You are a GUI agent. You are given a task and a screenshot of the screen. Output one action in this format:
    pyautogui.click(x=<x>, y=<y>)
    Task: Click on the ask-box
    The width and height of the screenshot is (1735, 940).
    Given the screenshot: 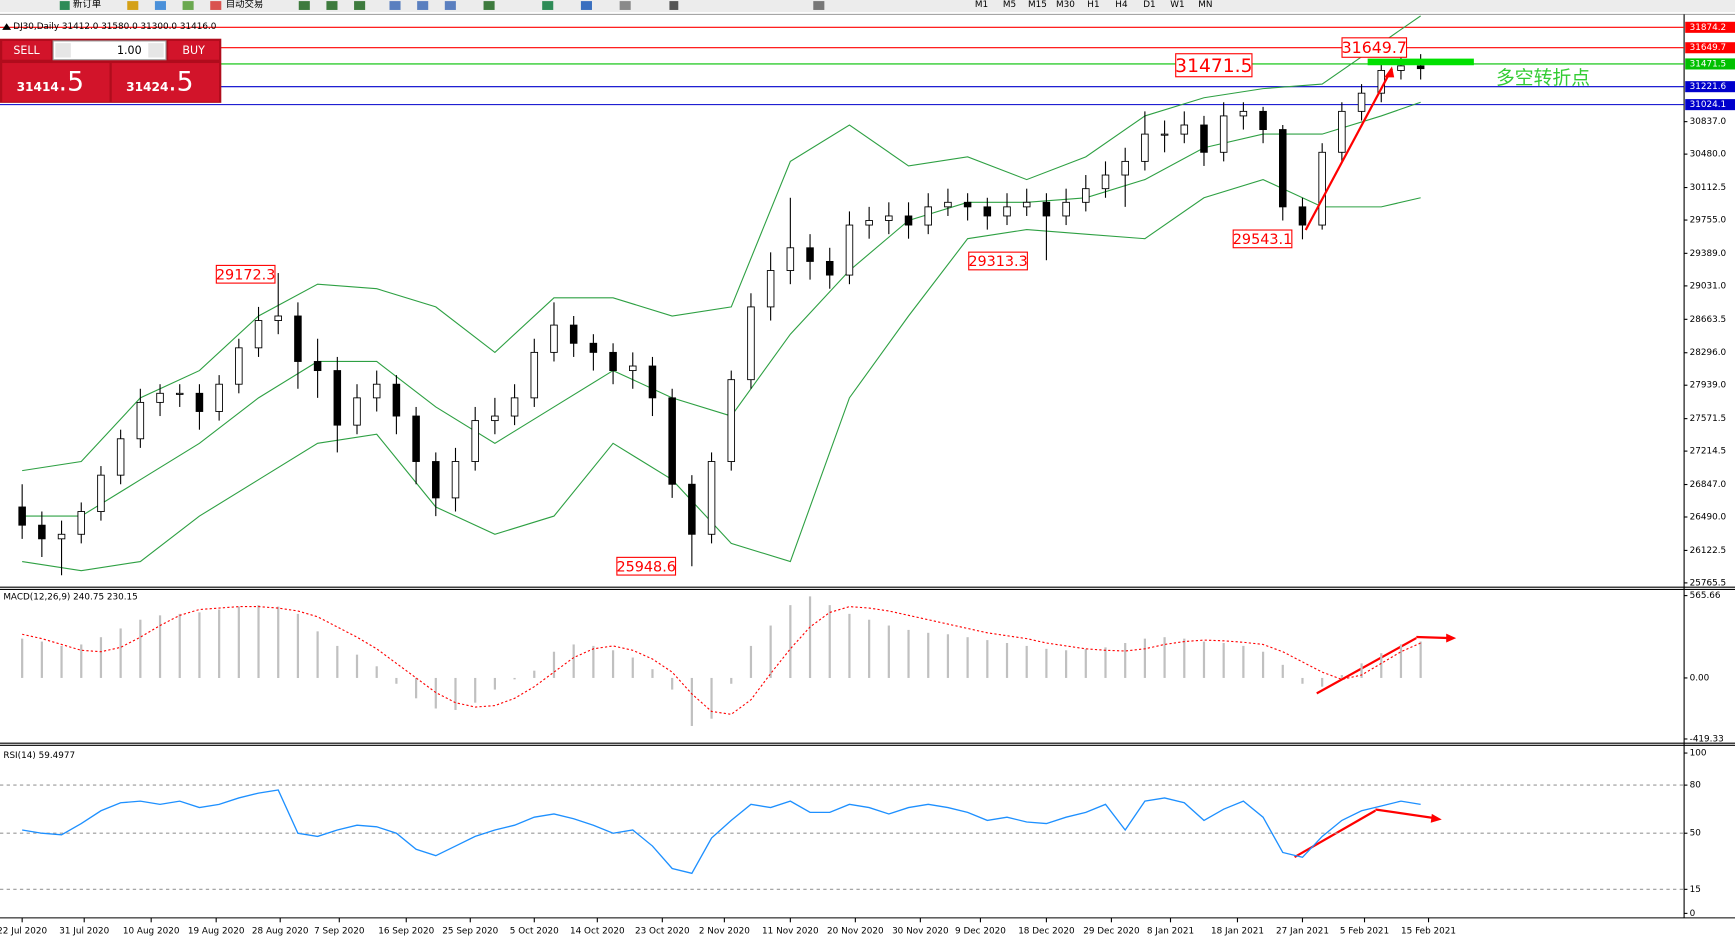 What is the action you would take?
    pyautogui.click(x=165, y=82)
    